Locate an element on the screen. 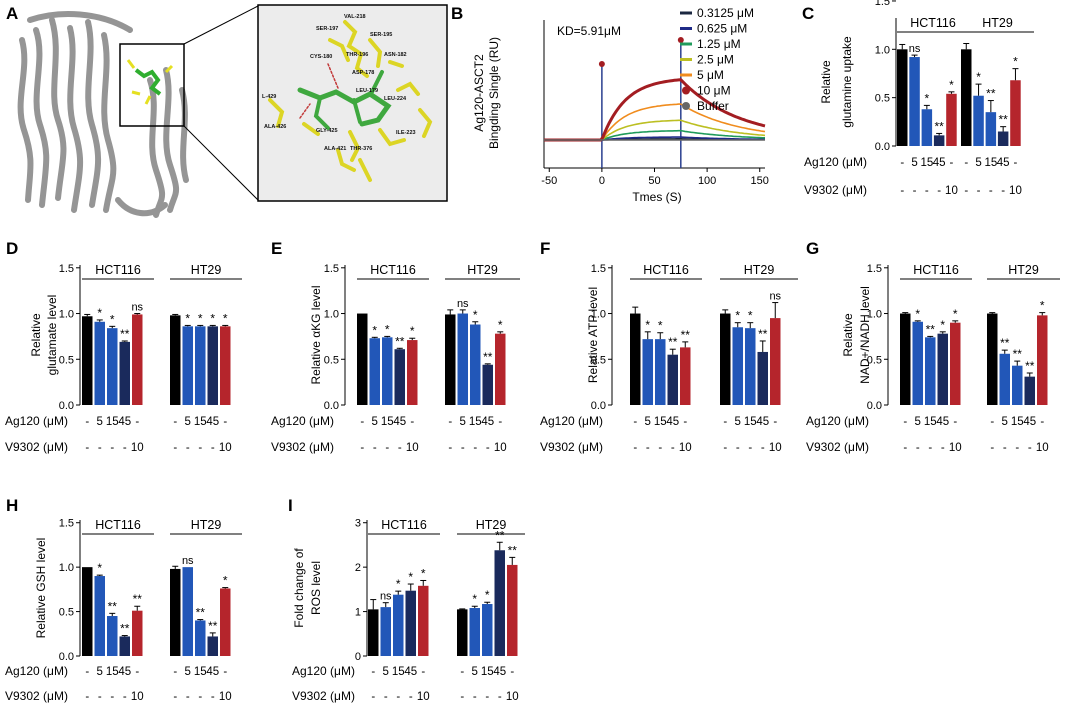 This screenshot has width=1072, height=711. ag120-label: Ag120 (μM) is located at coordinates (302, 421).